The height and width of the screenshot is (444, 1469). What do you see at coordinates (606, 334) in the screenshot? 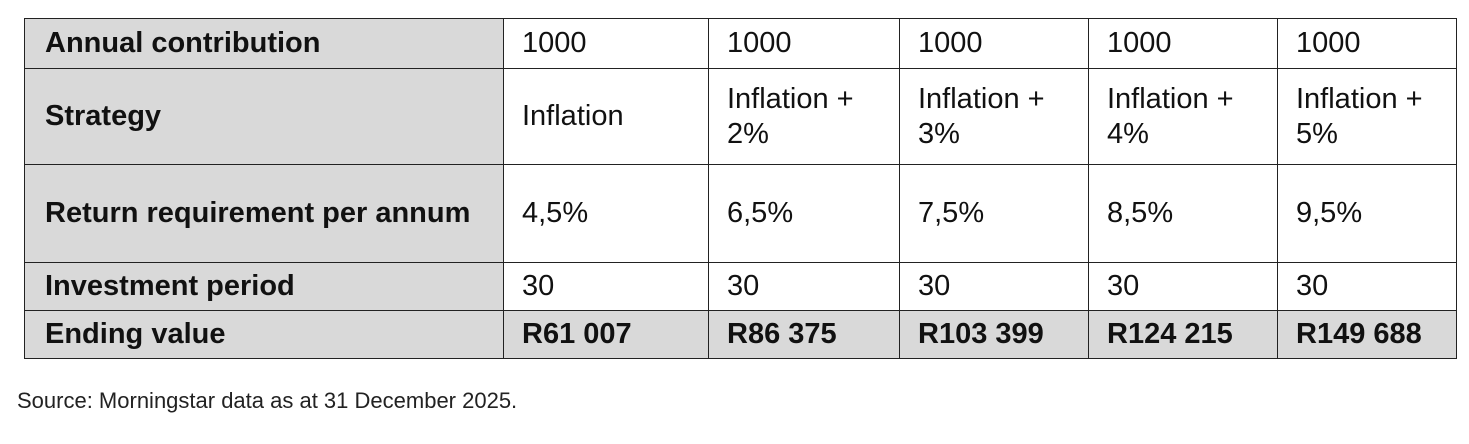
I see `table-cell: R61 007` at bounding box center [606, 334].